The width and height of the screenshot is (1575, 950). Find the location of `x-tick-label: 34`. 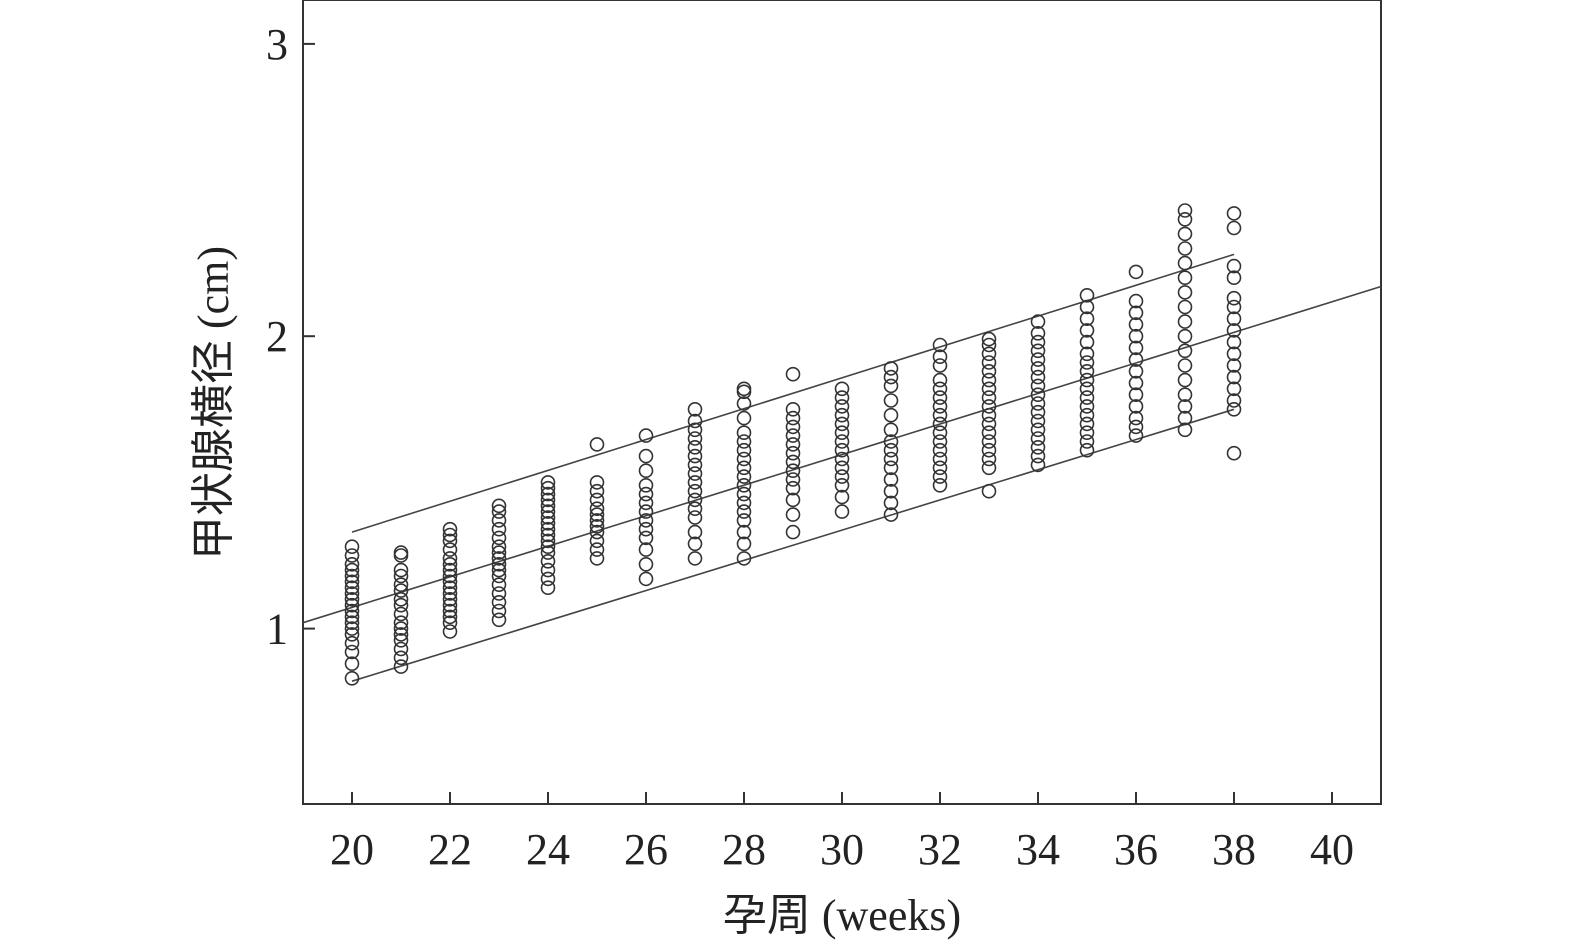

x-tick-label: 34 is located at coordinates (1038, 849).